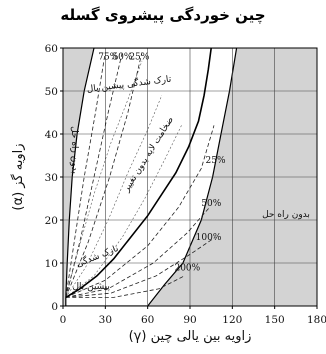 The width and height of the screenshot is (326, 354). Describe the element at coordinates (105, 320) in the screenshot. I see `x-tick-label: 30` at that location.